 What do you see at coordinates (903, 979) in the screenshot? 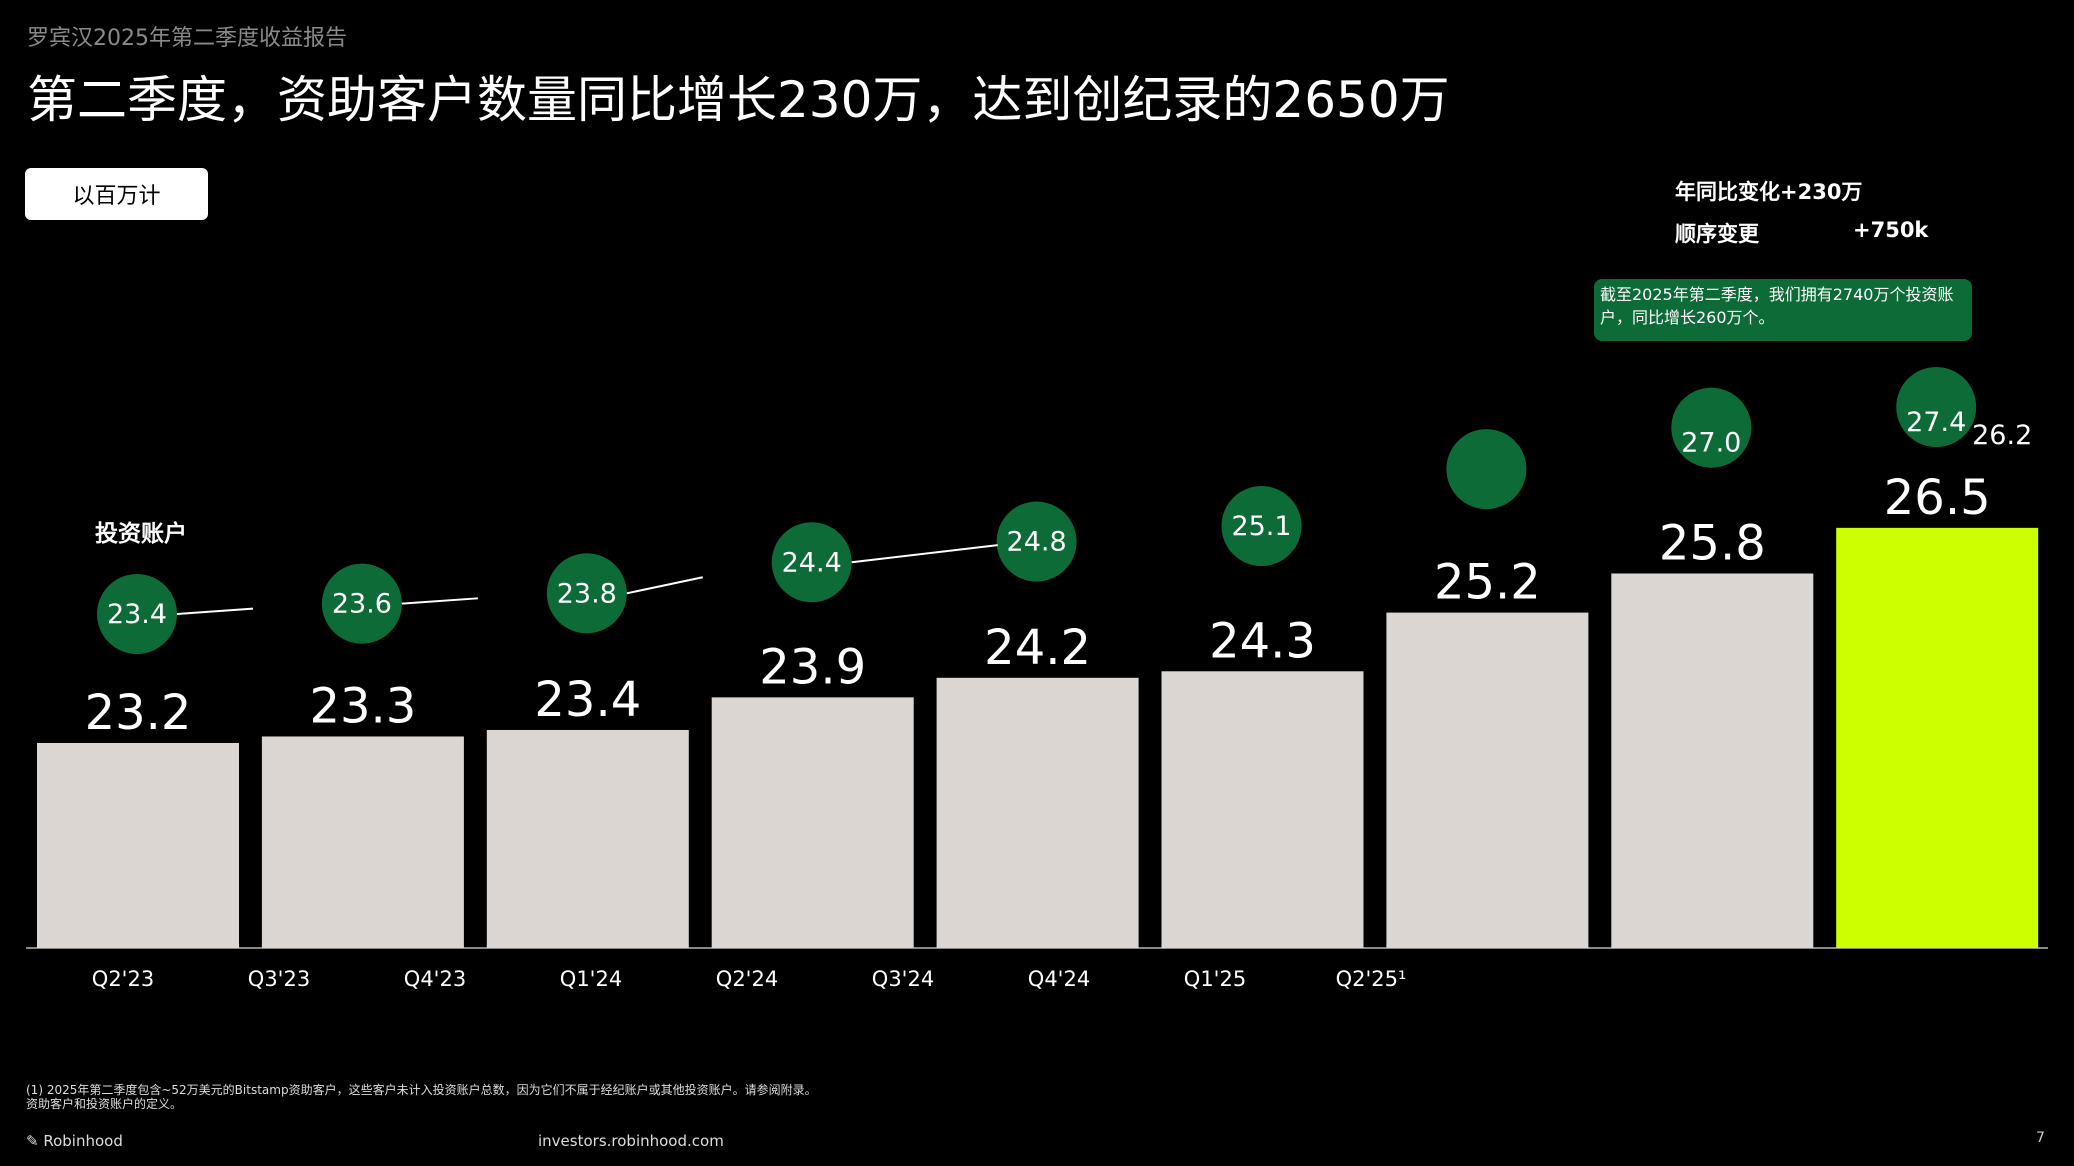
I see `x-tick-label: Q3'24` at bounding box center [903, 979].